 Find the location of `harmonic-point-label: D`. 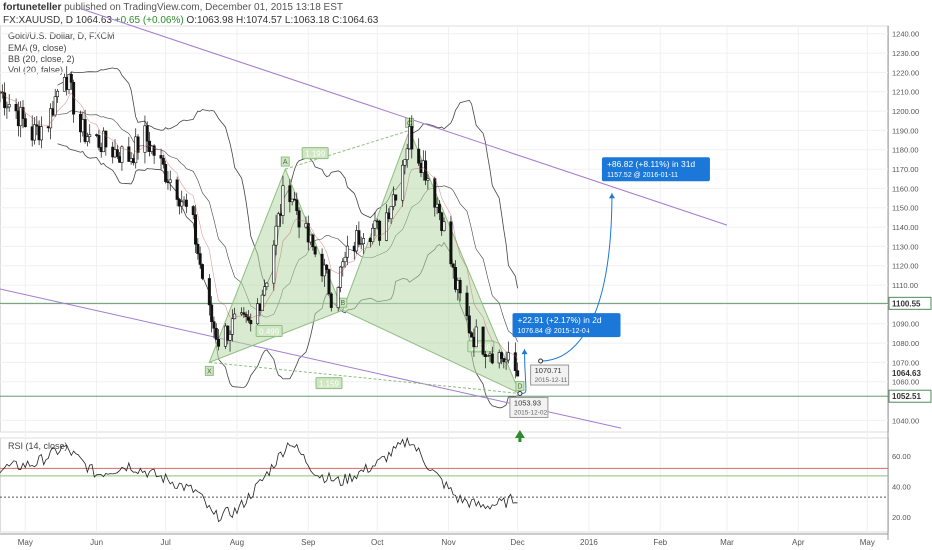

harmonic-point-label: D is located at coordinates (519, 386).